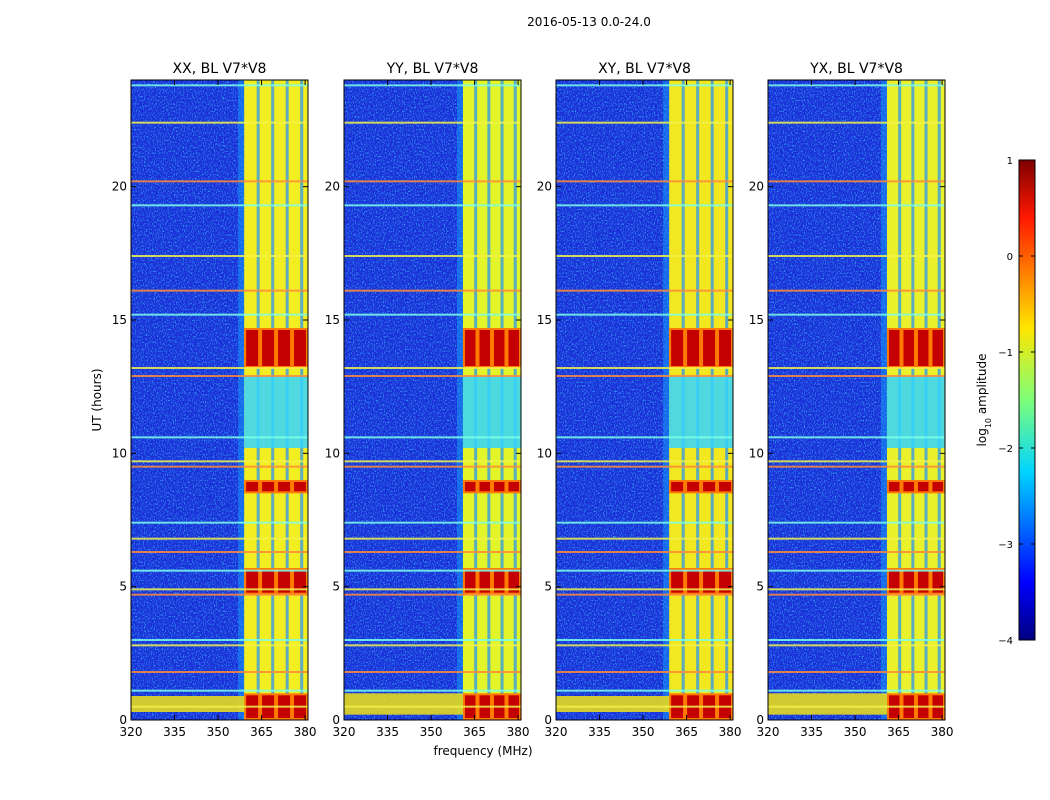 This screenshot has height=800, width=1050. Describe the element at coordinates (982, 386) in the screenshot. I see `colorbar-label-amp: amplitude` at that location.